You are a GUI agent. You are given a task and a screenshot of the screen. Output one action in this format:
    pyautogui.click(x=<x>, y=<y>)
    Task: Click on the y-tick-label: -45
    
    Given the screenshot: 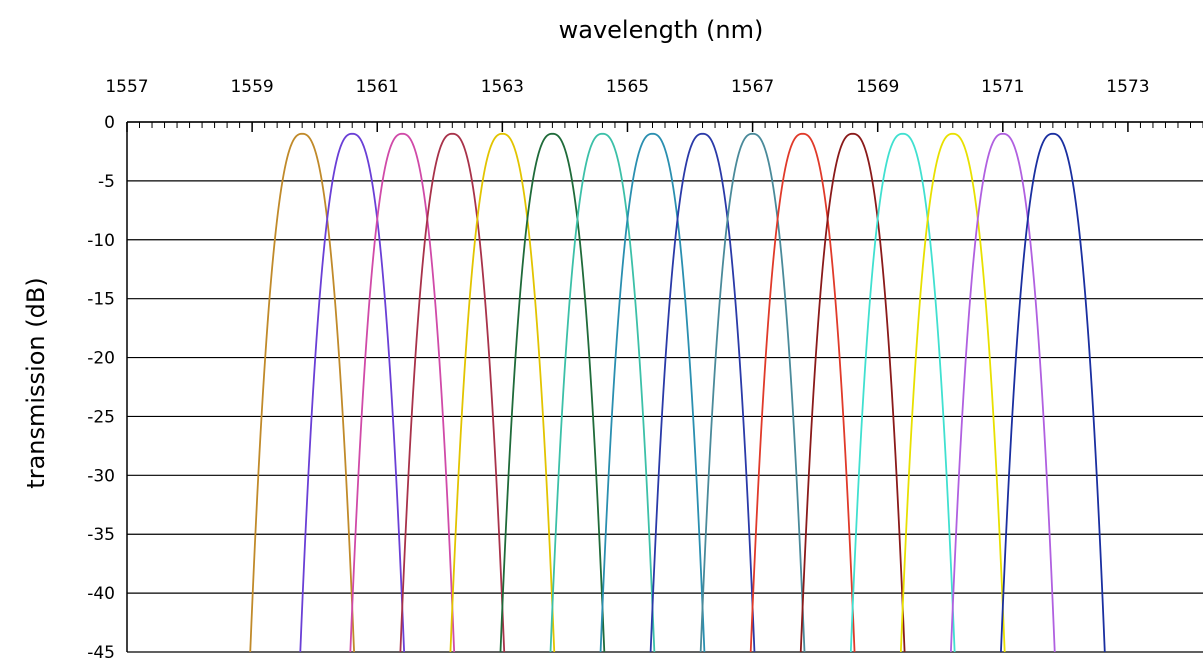 What is the action you would take?
    pyautogui.click(x=101, y=653)
    